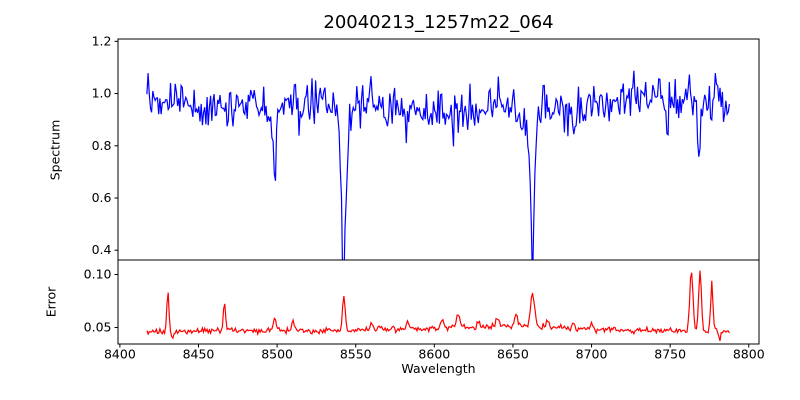 The width and height of the screenshot is (800, 400). What do you see at coordinates (102, 197) in the screenshot?
I see `spectrum-y-tick-label: 0.6` at bounding box center [102, 197].